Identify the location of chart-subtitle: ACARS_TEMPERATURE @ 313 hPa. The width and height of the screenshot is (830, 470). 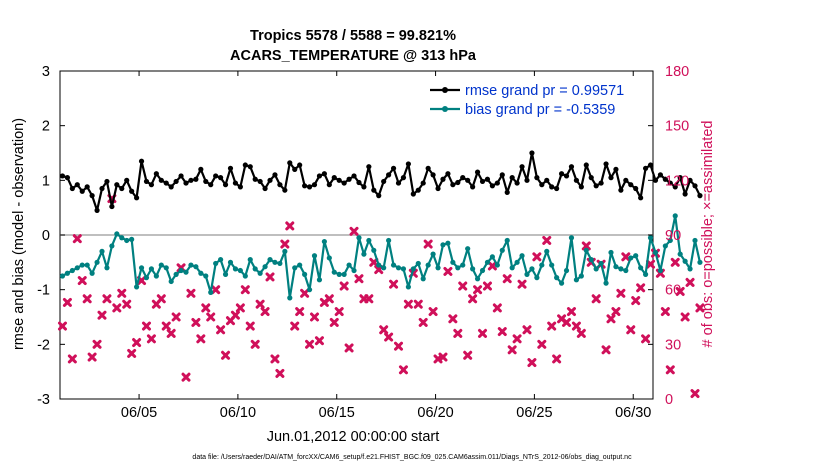
(353, 56).